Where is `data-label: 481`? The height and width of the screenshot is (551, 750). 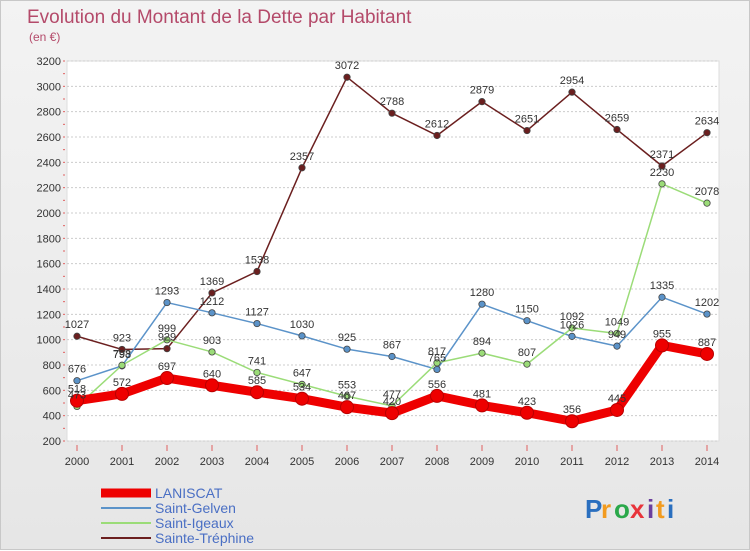
data-label: 481 is located at coordinates (482, 394).